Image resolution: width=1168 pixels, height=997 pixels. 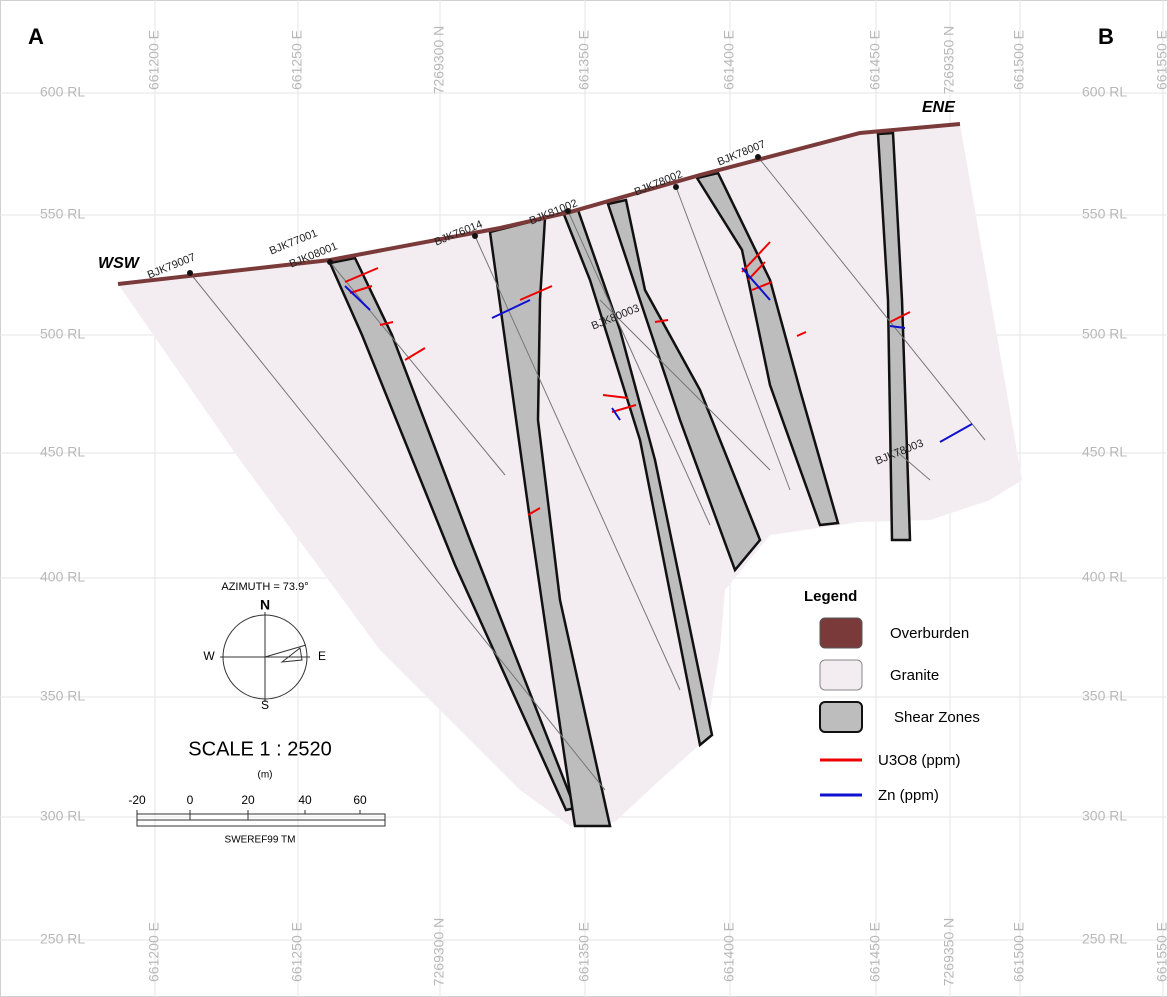 I want to click on compass-north: N, so click(x=265, y=605).